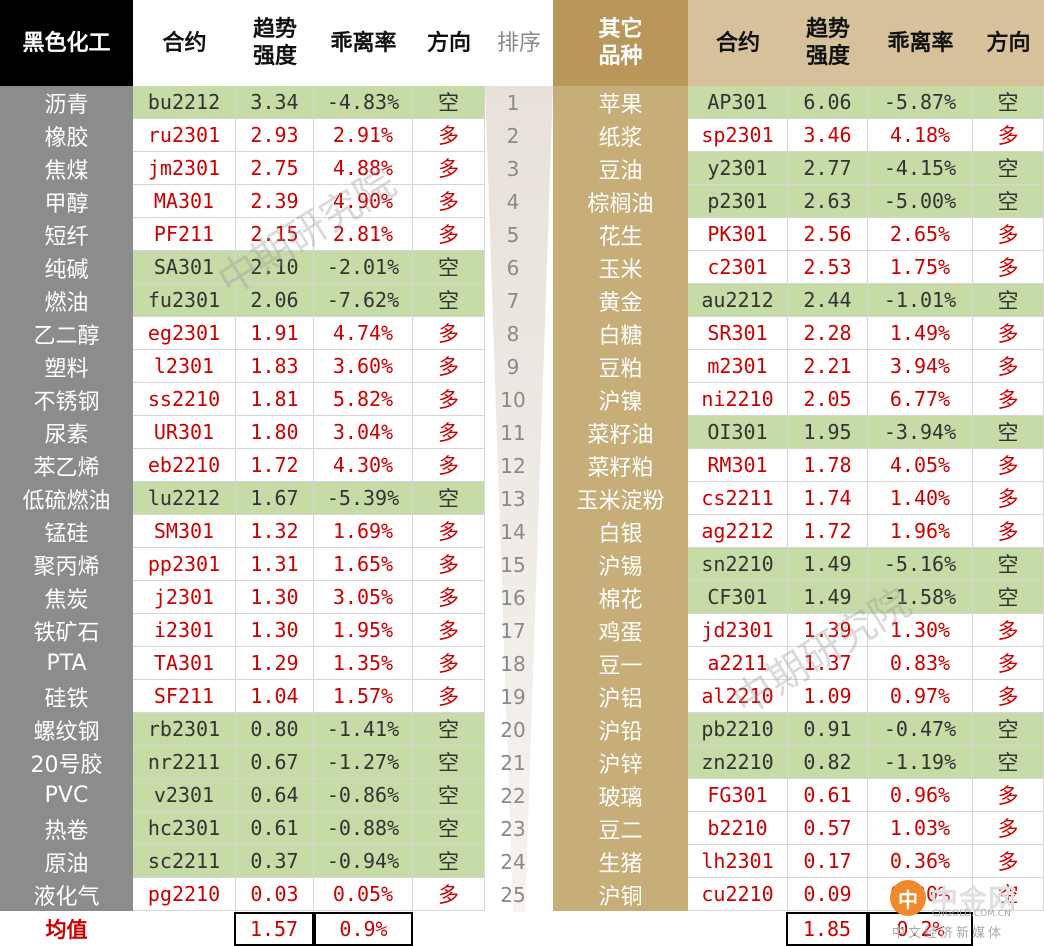 Image resolution: width=1044 pixels, height=946 pixels. What do you see at coordinates (363, 399) in the screenshot?
I see `left-deviation-cell: 5.82%` at bounding box center [363, 399].